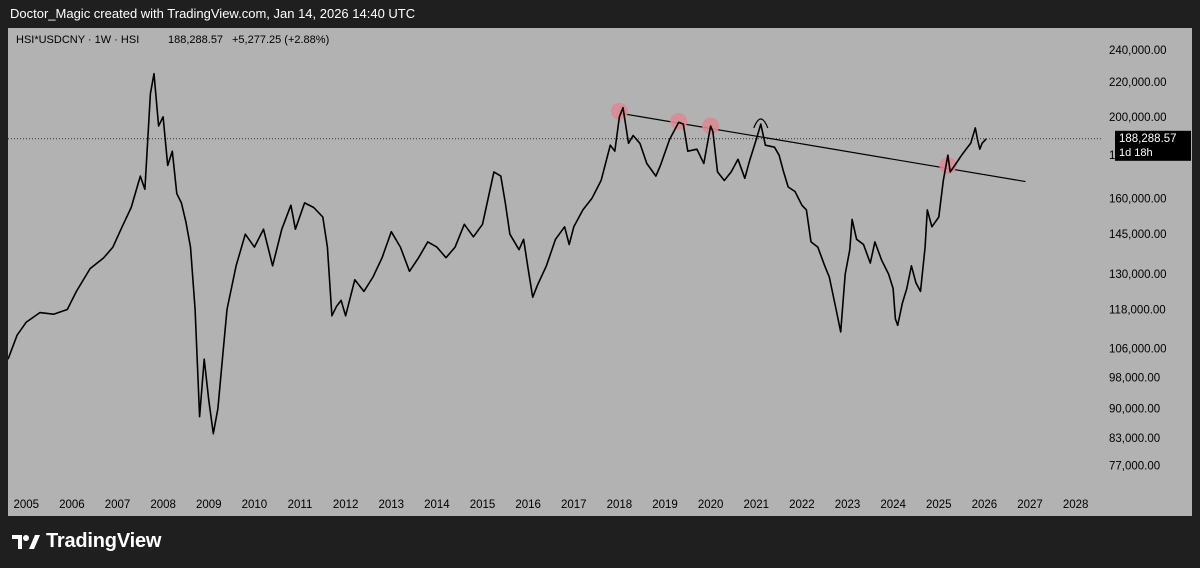 The image size is (1200, 568). What do you see at coordinates (1138, 235) in the screenshot?
I see `y-tick-label: 145,000.00` at bounding box center [1138, 235].